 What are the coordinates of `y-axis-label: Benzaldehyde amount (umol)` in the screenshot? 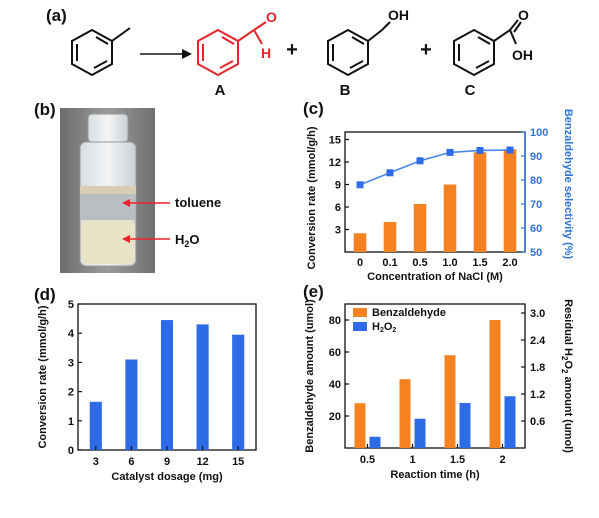 It's located at (310, 376).